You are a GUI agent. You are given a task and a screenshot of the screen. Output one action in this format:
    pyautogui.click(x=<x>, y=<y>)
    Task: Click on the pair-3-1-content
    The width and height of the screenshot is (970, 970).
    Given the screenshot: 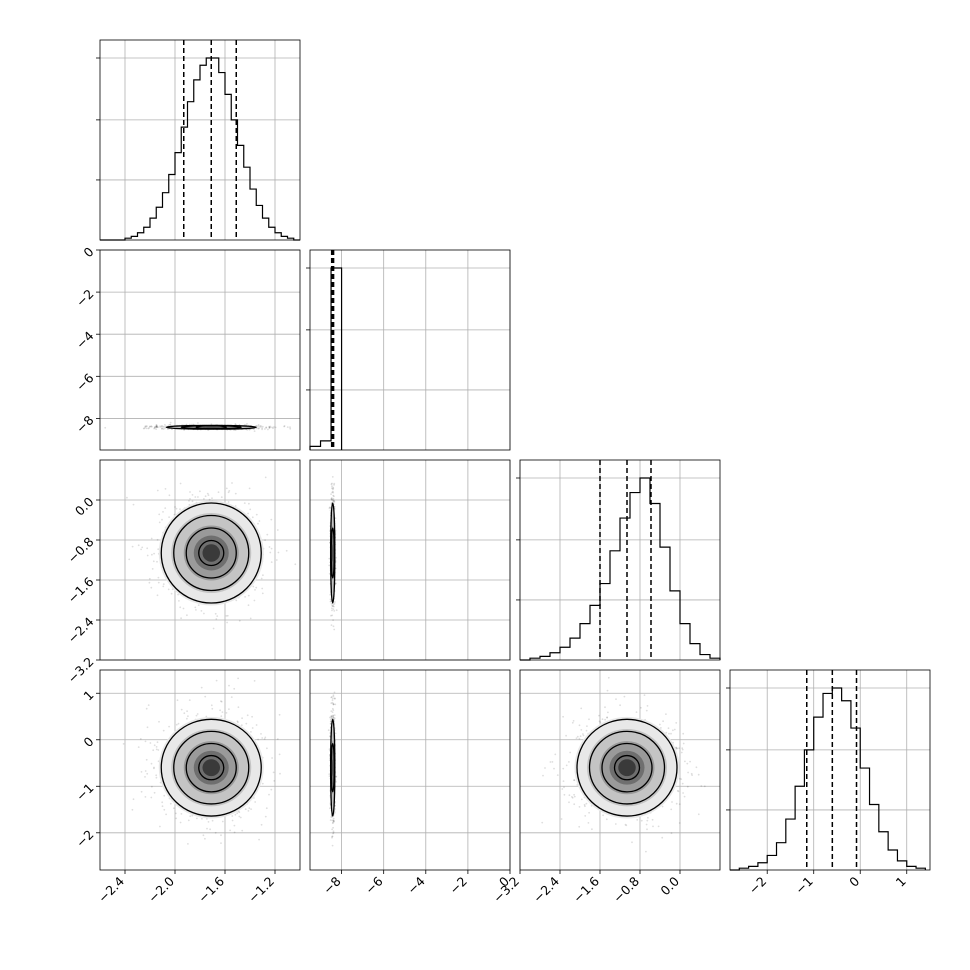 What is the action you would take?
    pyautogui.click(x=332, y=769)
    